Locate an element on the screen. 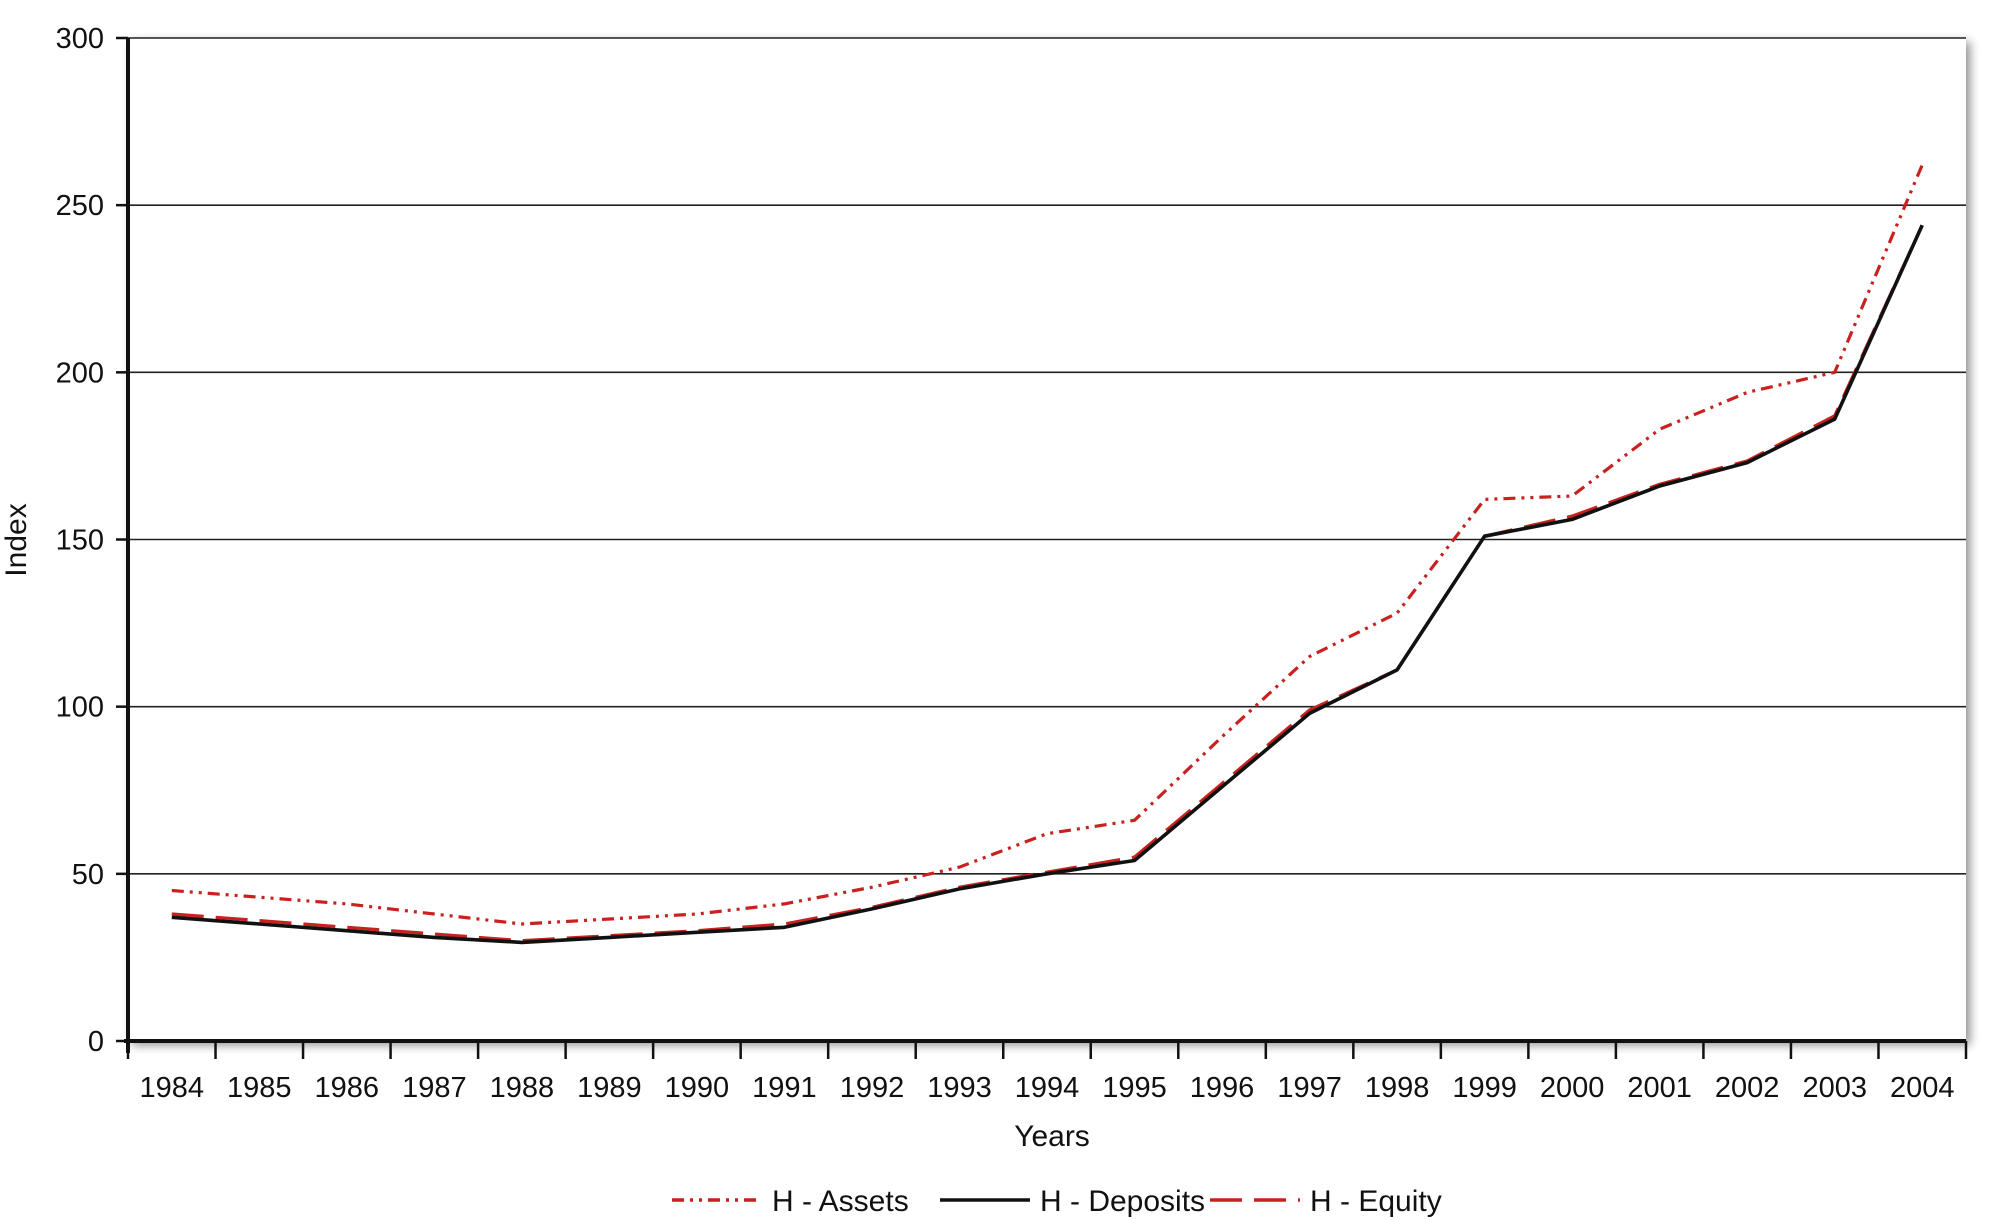  legend: H - Assets H - Deposits H - Equity is located at coordinates (1057, 1201).